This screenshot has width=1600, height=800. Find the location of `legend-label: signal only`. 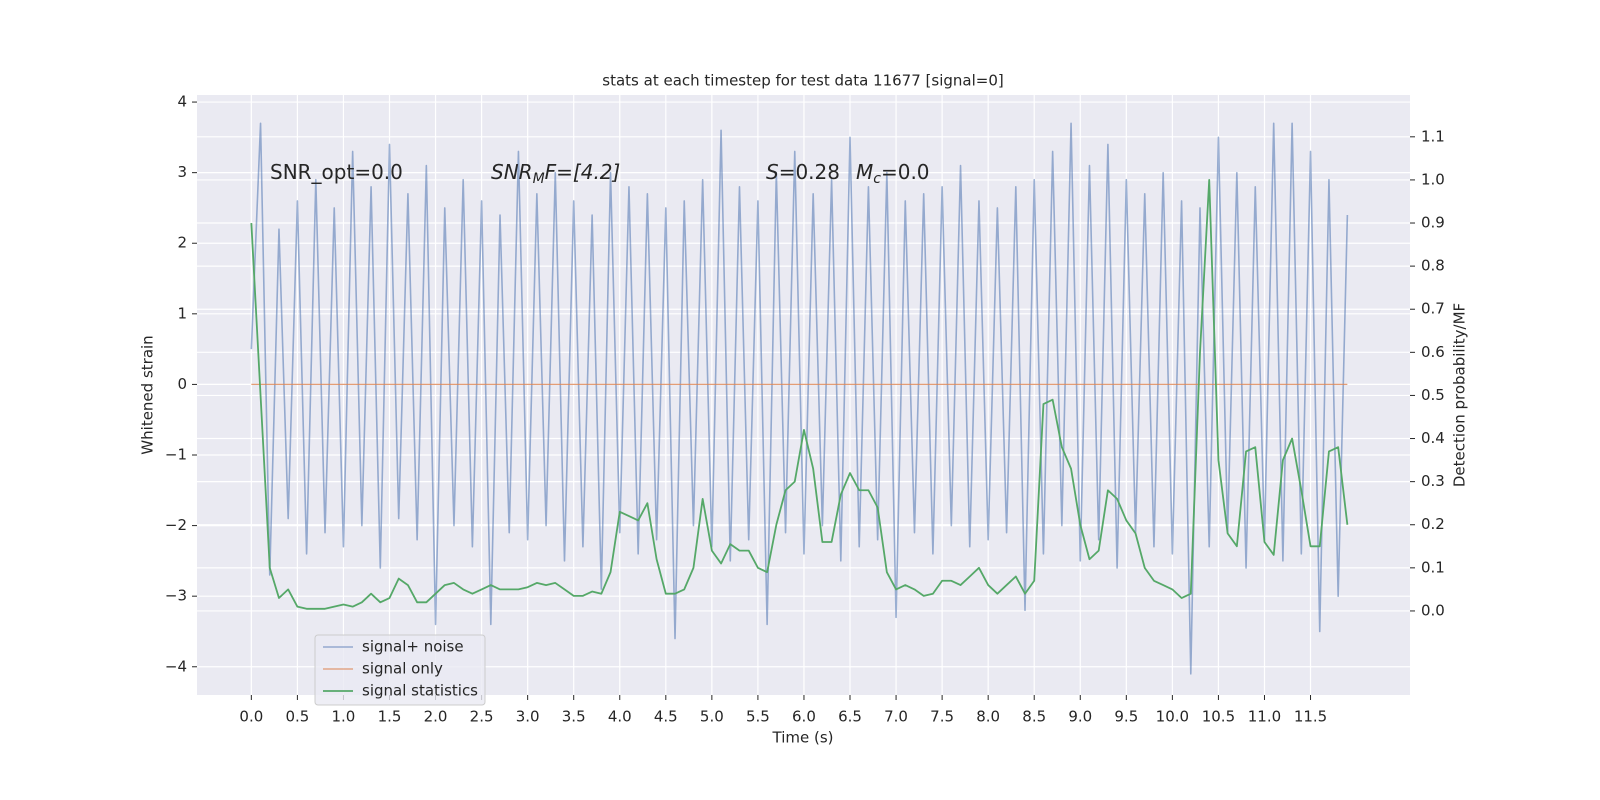

legend-label: signal only is located at coordinates (402, 669).